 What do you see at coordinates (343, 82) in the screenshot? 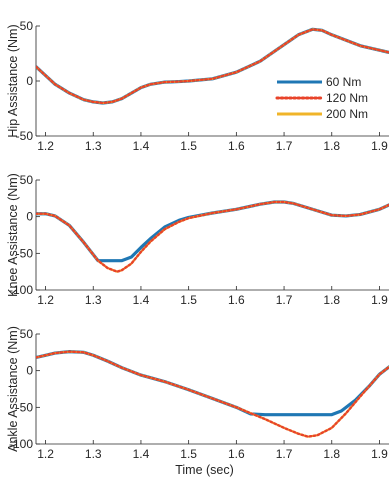
I see `legend-label: 60 Nm` at bounding box center [343, 82].